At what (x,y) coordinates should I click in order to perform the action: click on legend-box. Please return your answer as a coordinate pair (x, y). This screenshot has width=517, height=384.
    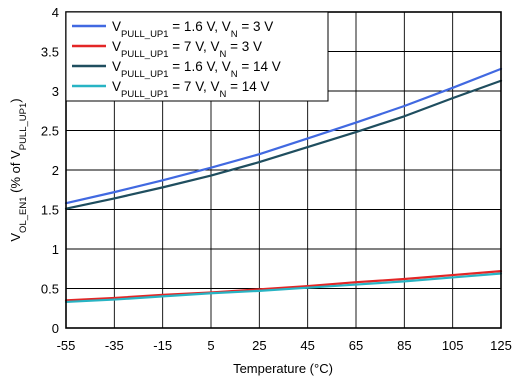
    Looking at the image, I should click on (197, 56).